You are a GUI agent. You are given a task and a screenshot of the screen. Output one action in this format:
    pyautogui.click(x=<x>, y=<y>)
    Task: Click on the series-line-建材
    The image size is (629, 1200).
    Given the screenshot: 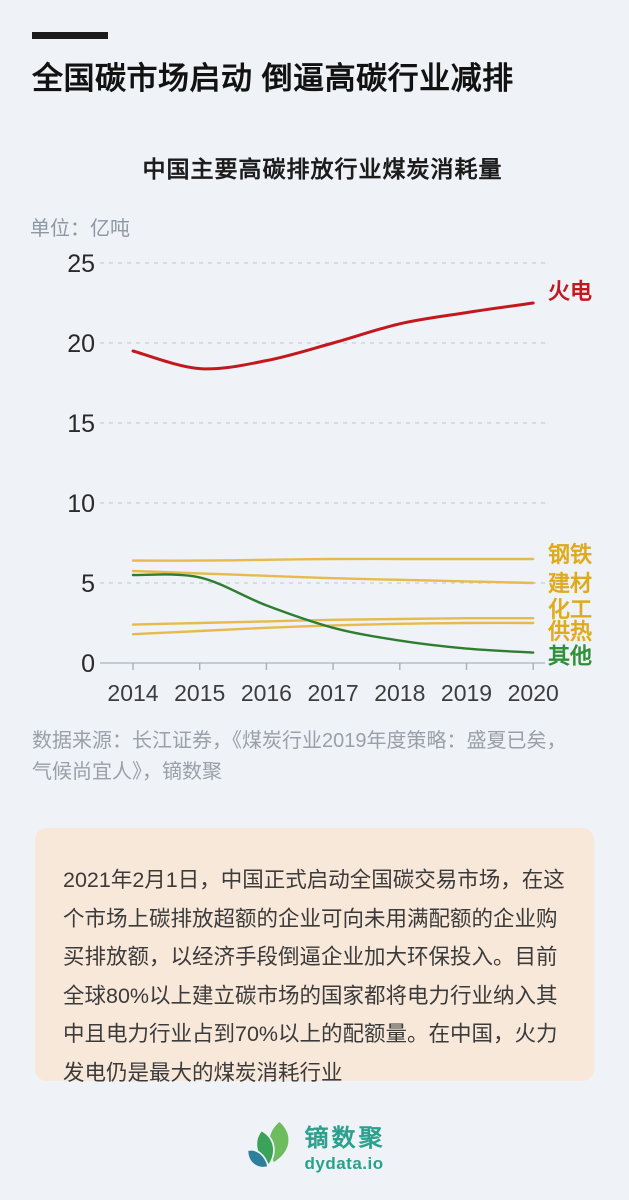 What is the action you would take?
    pyautogui.click(x=333, y=577)
    